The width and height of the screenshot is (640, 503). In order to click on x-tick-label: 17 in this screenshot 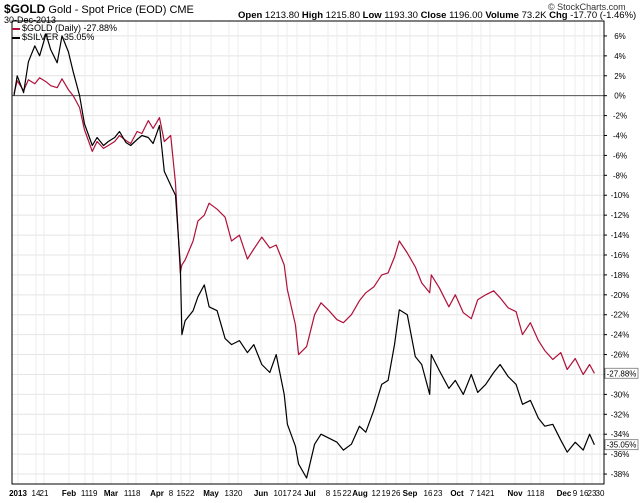, I will do `click(287, 493)`.